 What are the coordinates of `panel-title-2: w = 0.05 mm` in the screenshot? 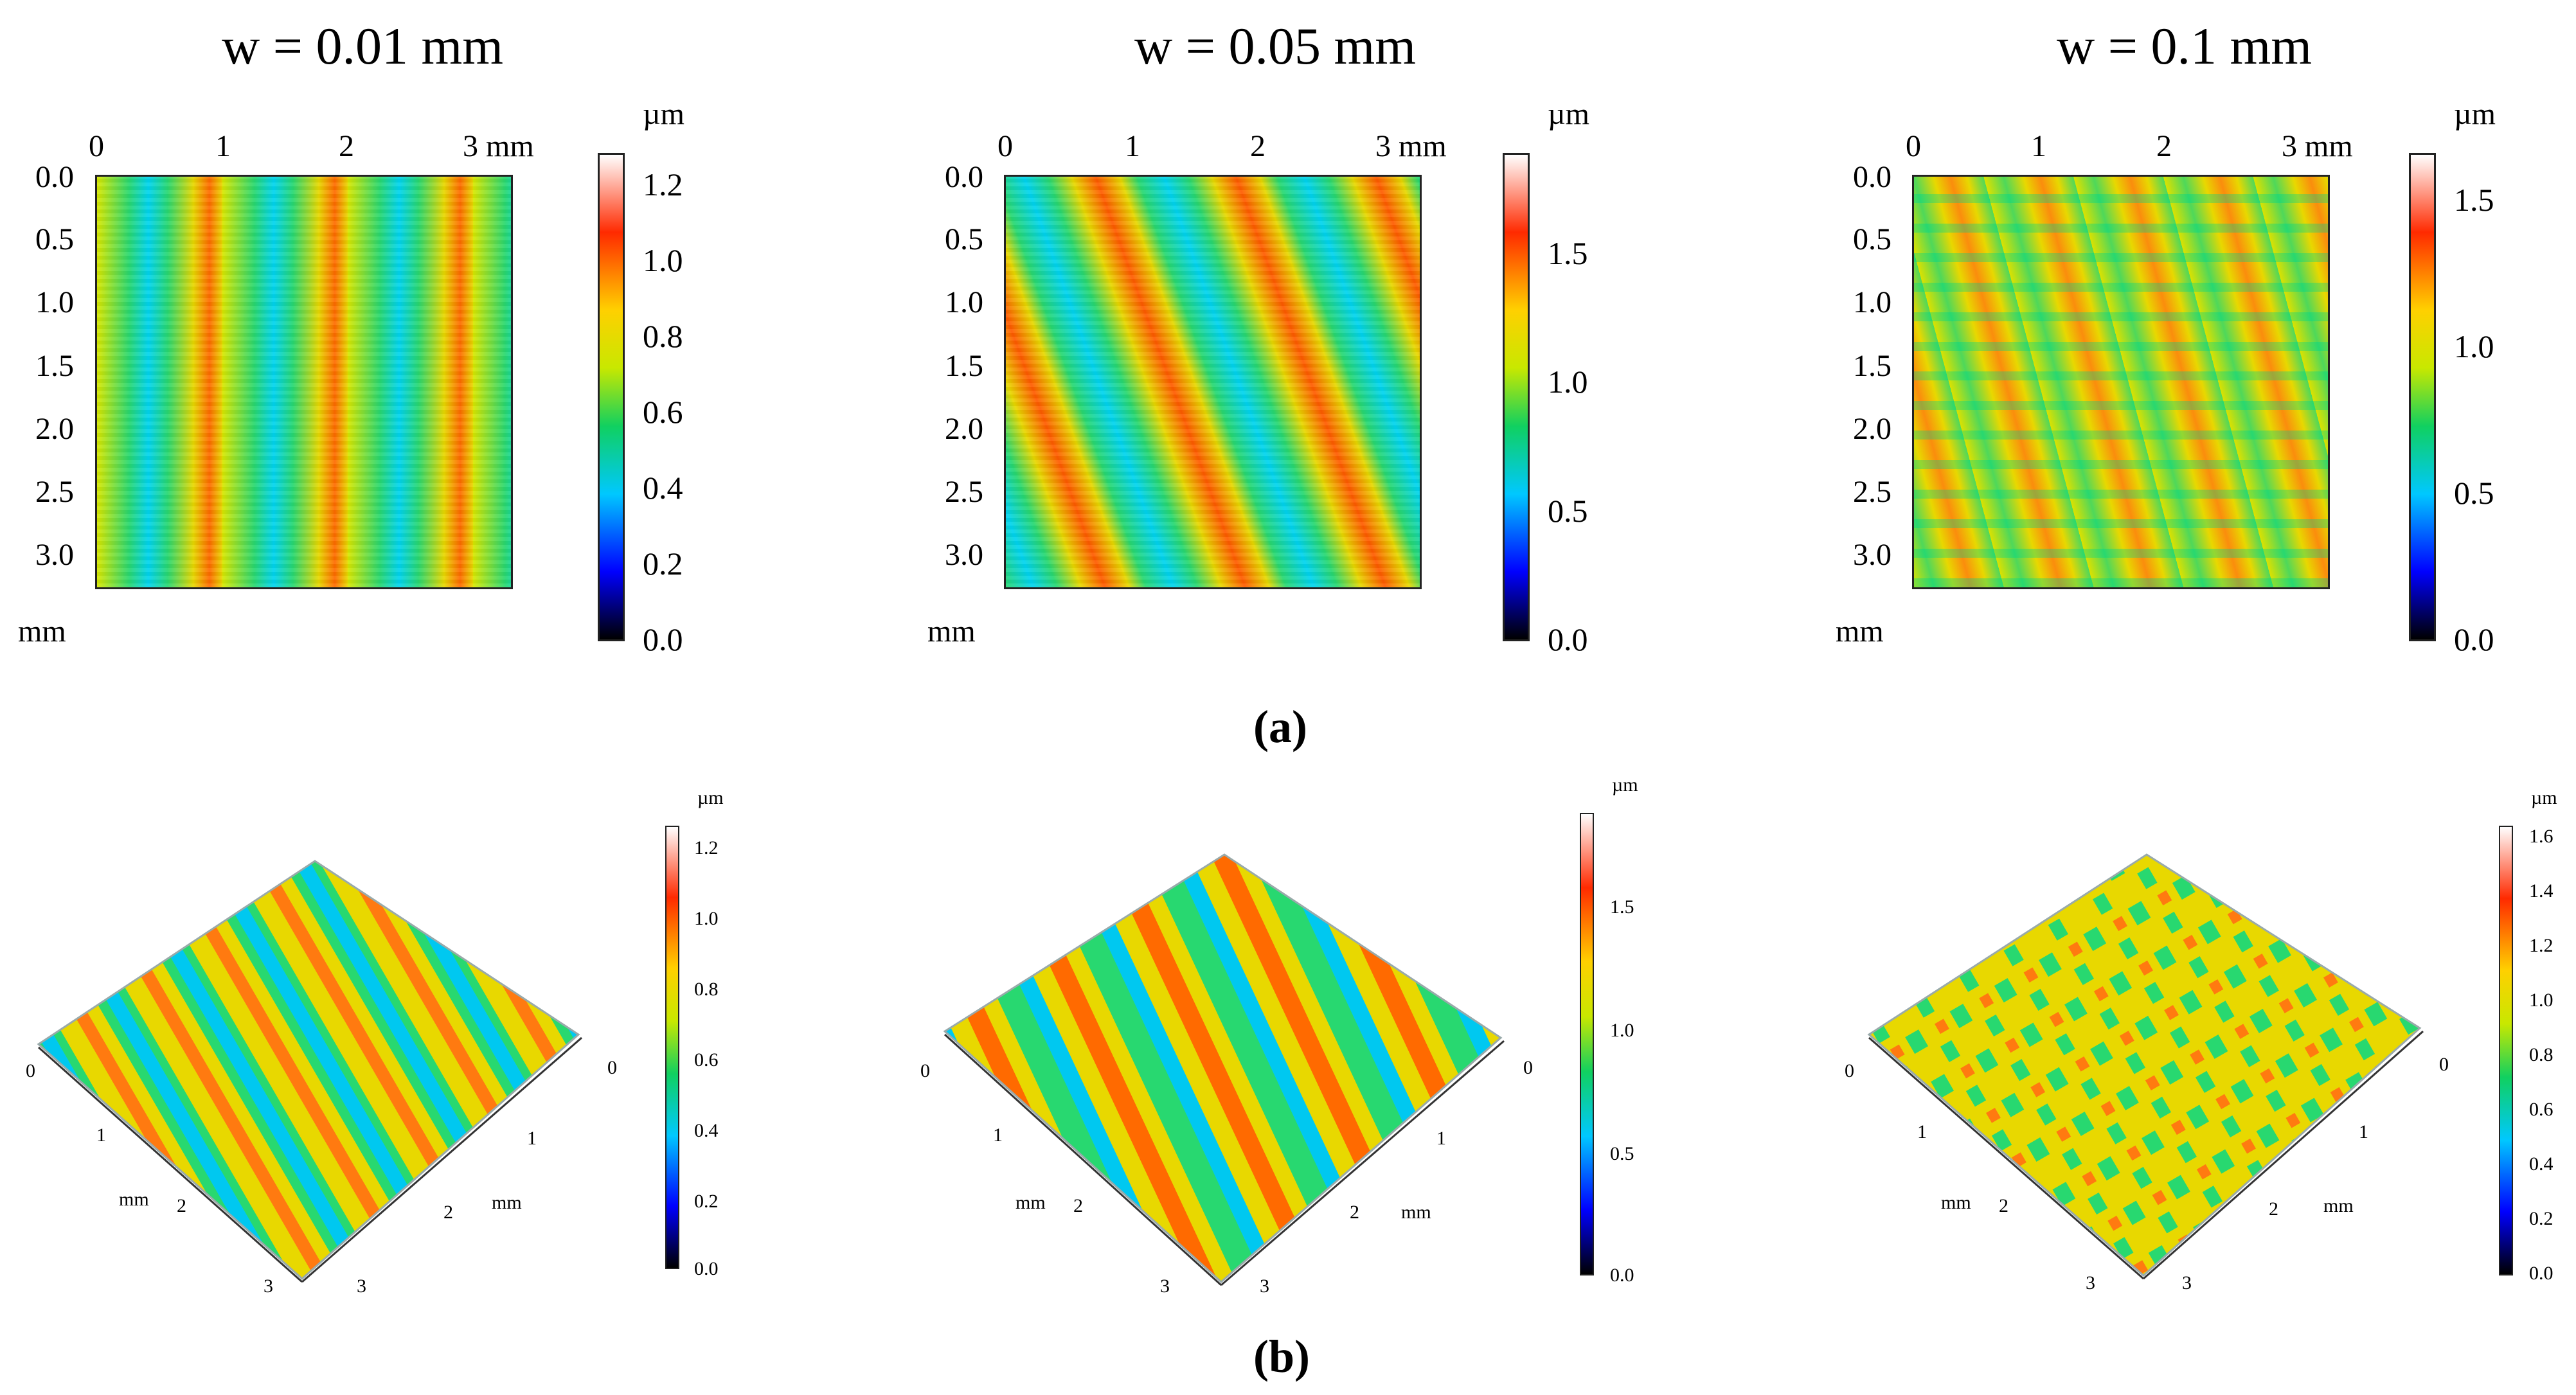 It's located at (1275, 46).